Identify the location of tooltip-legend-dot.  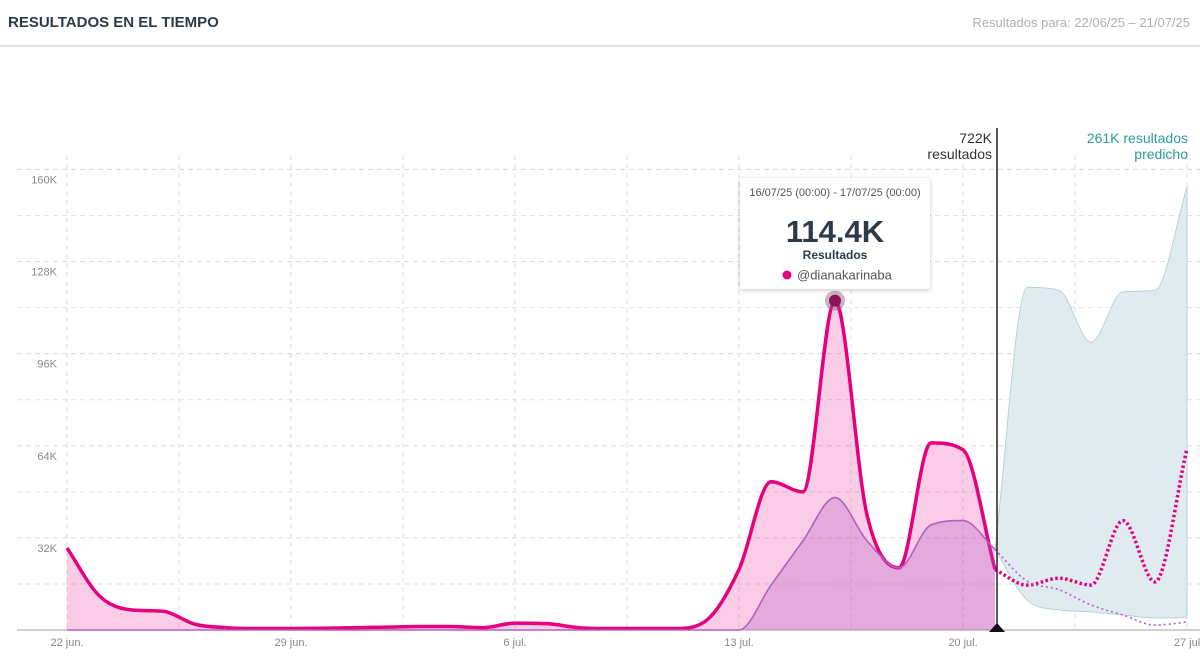
(787, 275).